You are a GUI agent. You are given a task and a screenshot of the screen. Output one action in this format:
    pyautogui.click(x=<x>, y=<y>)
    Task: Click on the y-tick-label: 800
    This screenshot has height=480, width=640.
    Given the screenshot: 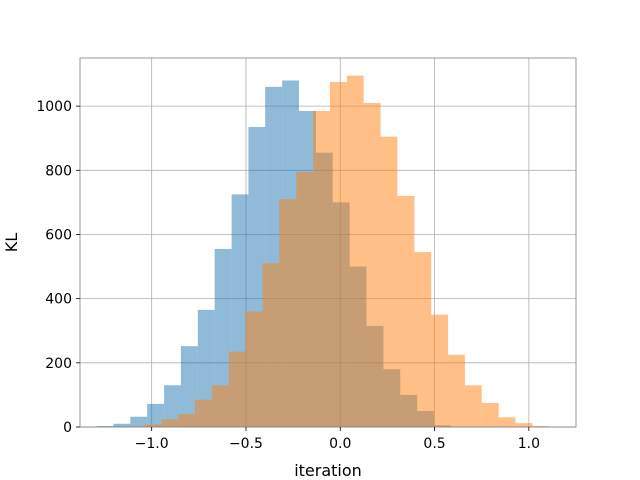 What is the action you would take?
    pyautogui.click(x=58, y=171)
    